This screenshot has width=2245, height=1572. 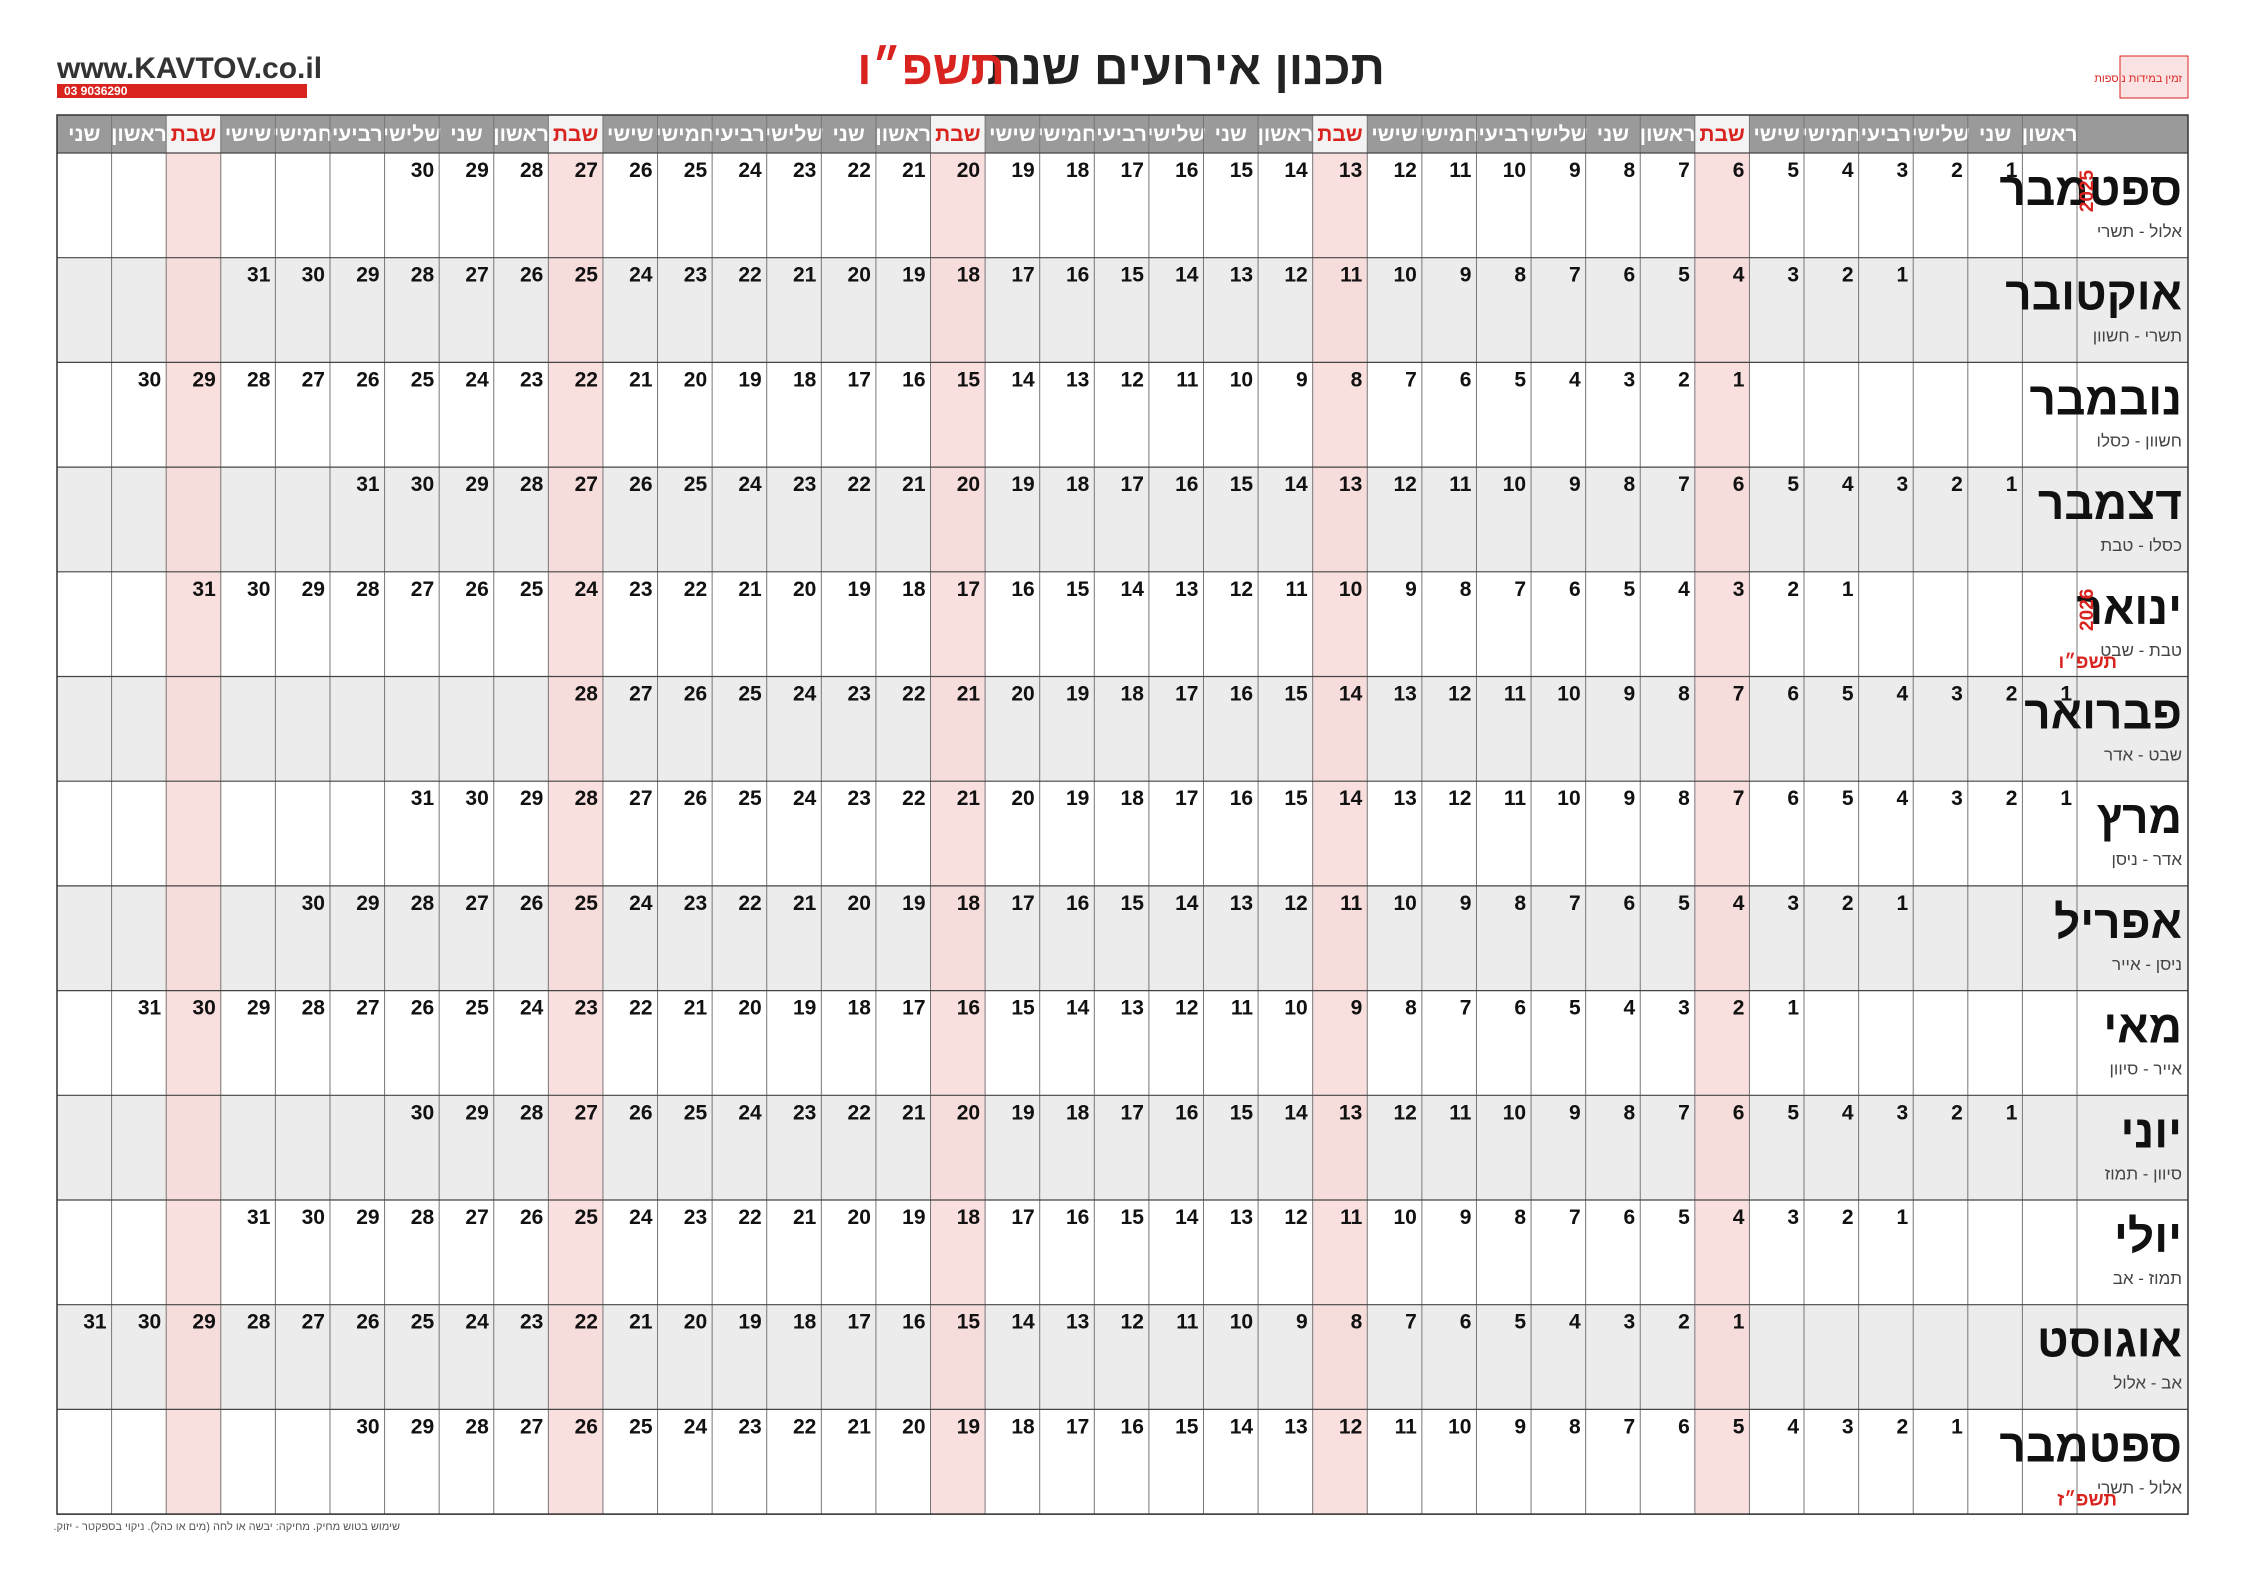 What do you see at coordinates (2137, 336) in the screenshot?
I see `hebrew-months: תשרי - חשוון` at bounding box center [2137, 336].